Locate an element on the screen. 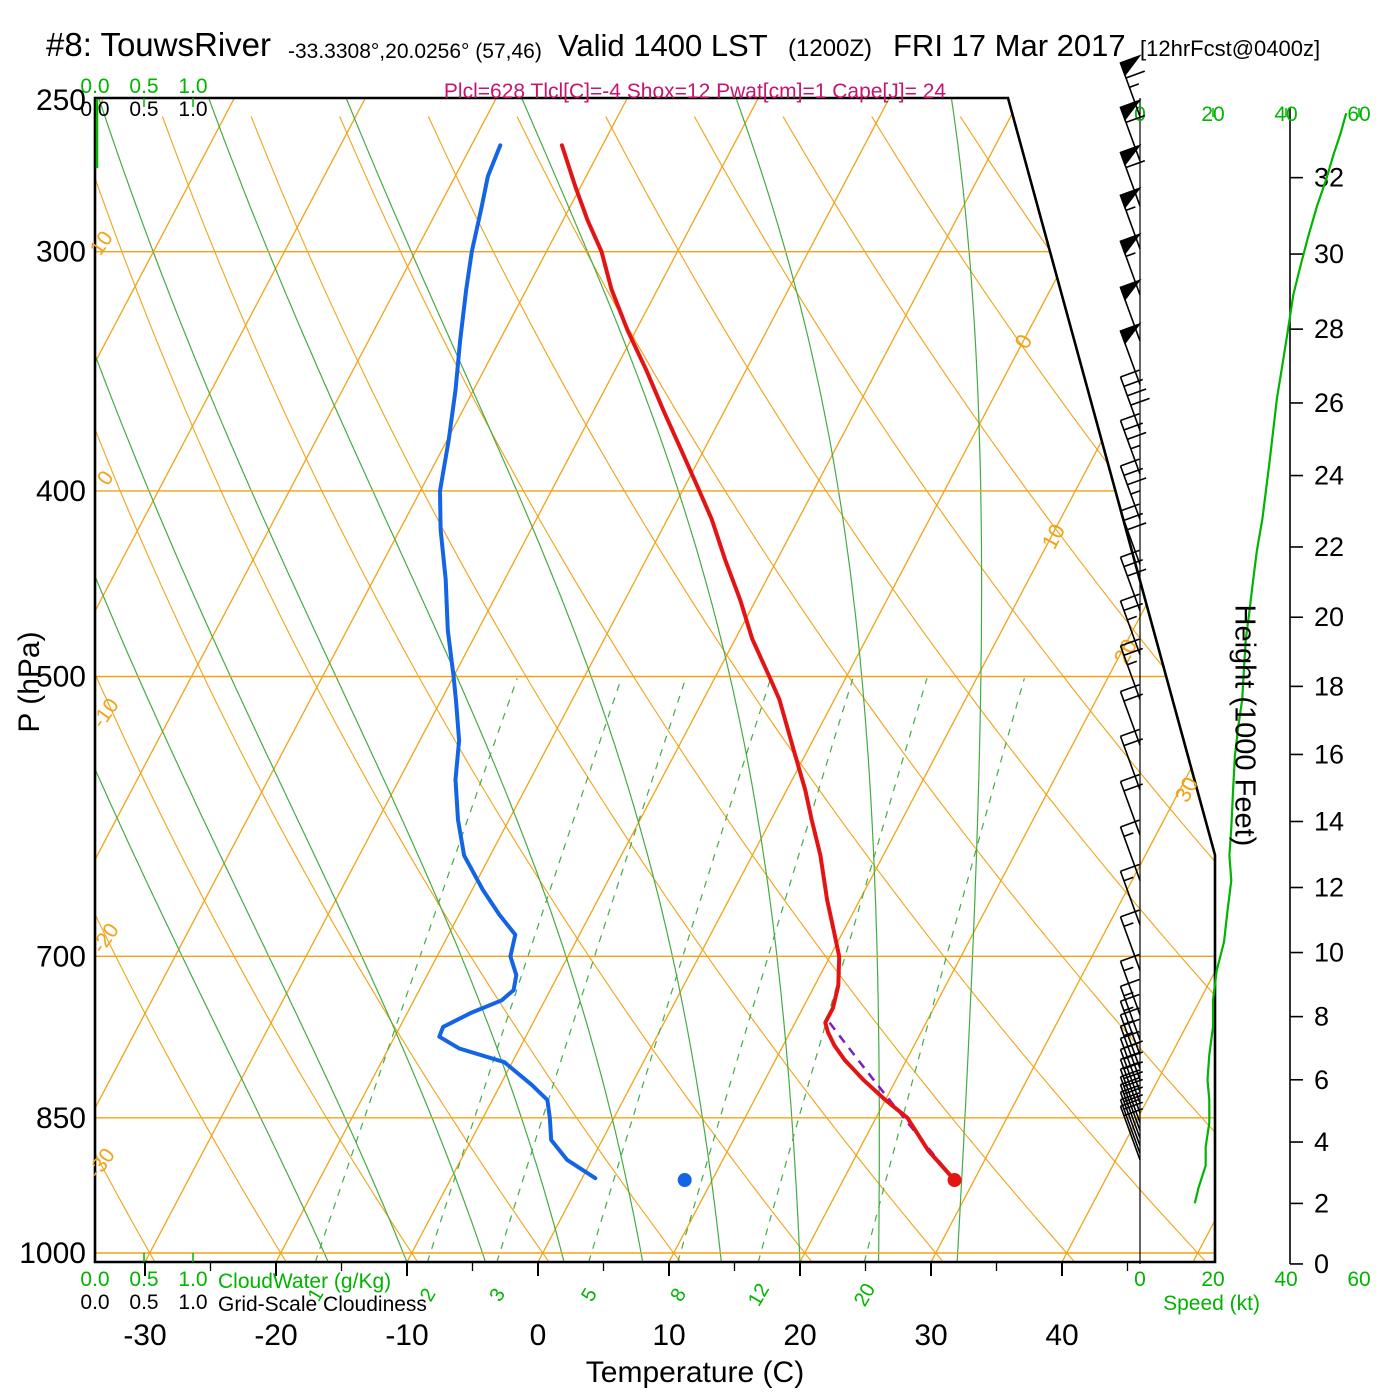  station-coordinates: -33.3308°,20.0256° (57,46) is located at coordinates (415, 51).